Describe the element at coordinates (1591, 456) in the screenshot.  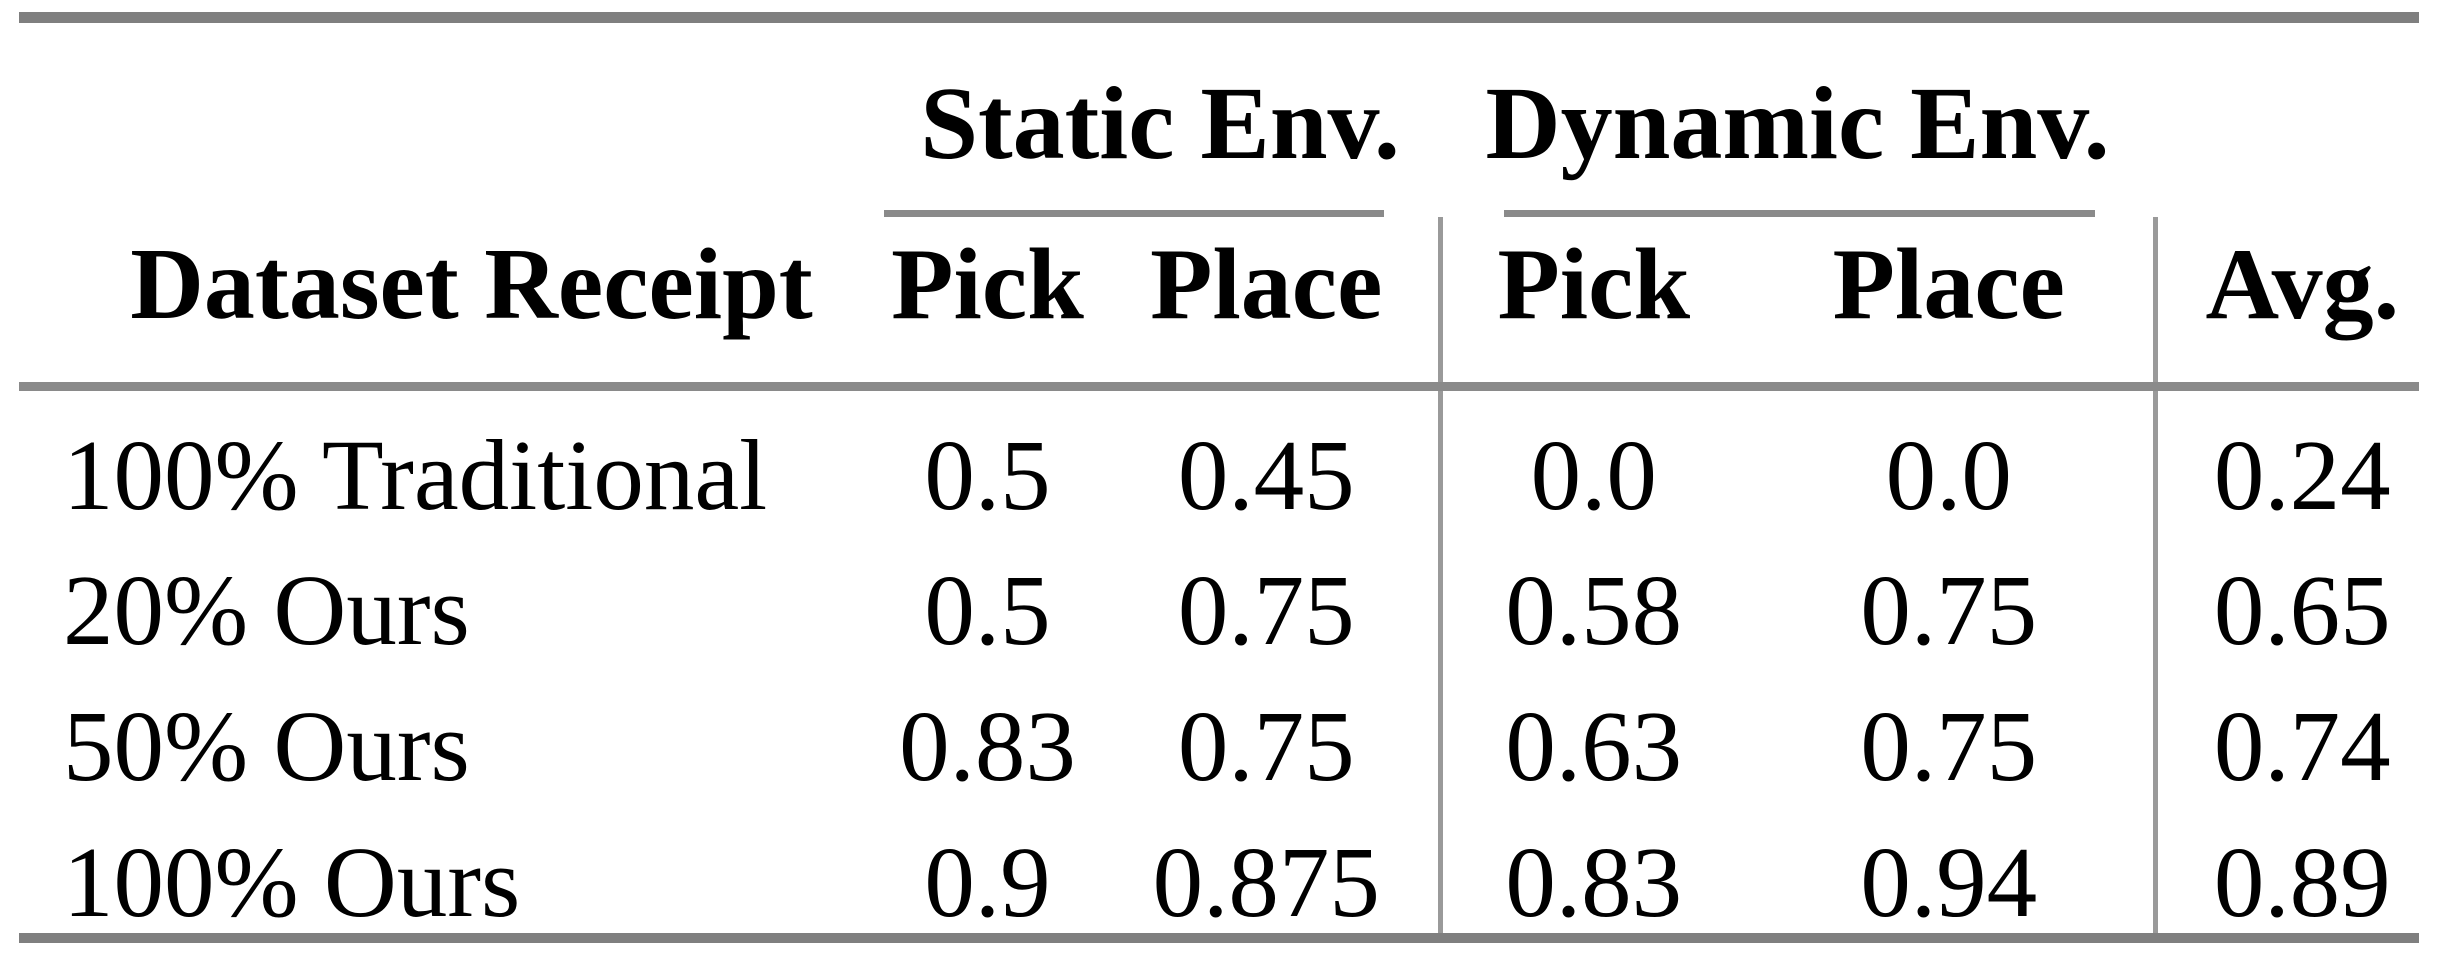
I see `cell-dynamic-pick: 0.0` at that location.